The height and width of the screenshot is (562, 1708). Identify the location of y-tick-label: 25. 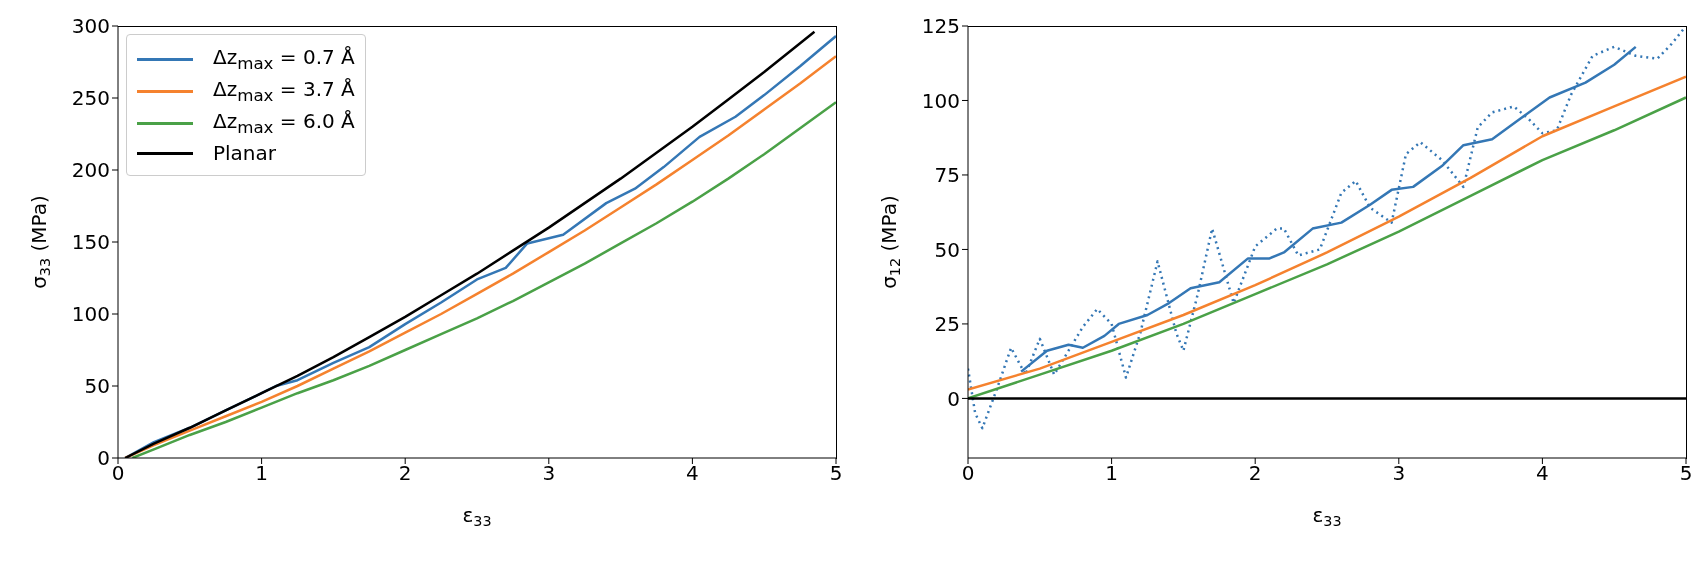
(947, 324).